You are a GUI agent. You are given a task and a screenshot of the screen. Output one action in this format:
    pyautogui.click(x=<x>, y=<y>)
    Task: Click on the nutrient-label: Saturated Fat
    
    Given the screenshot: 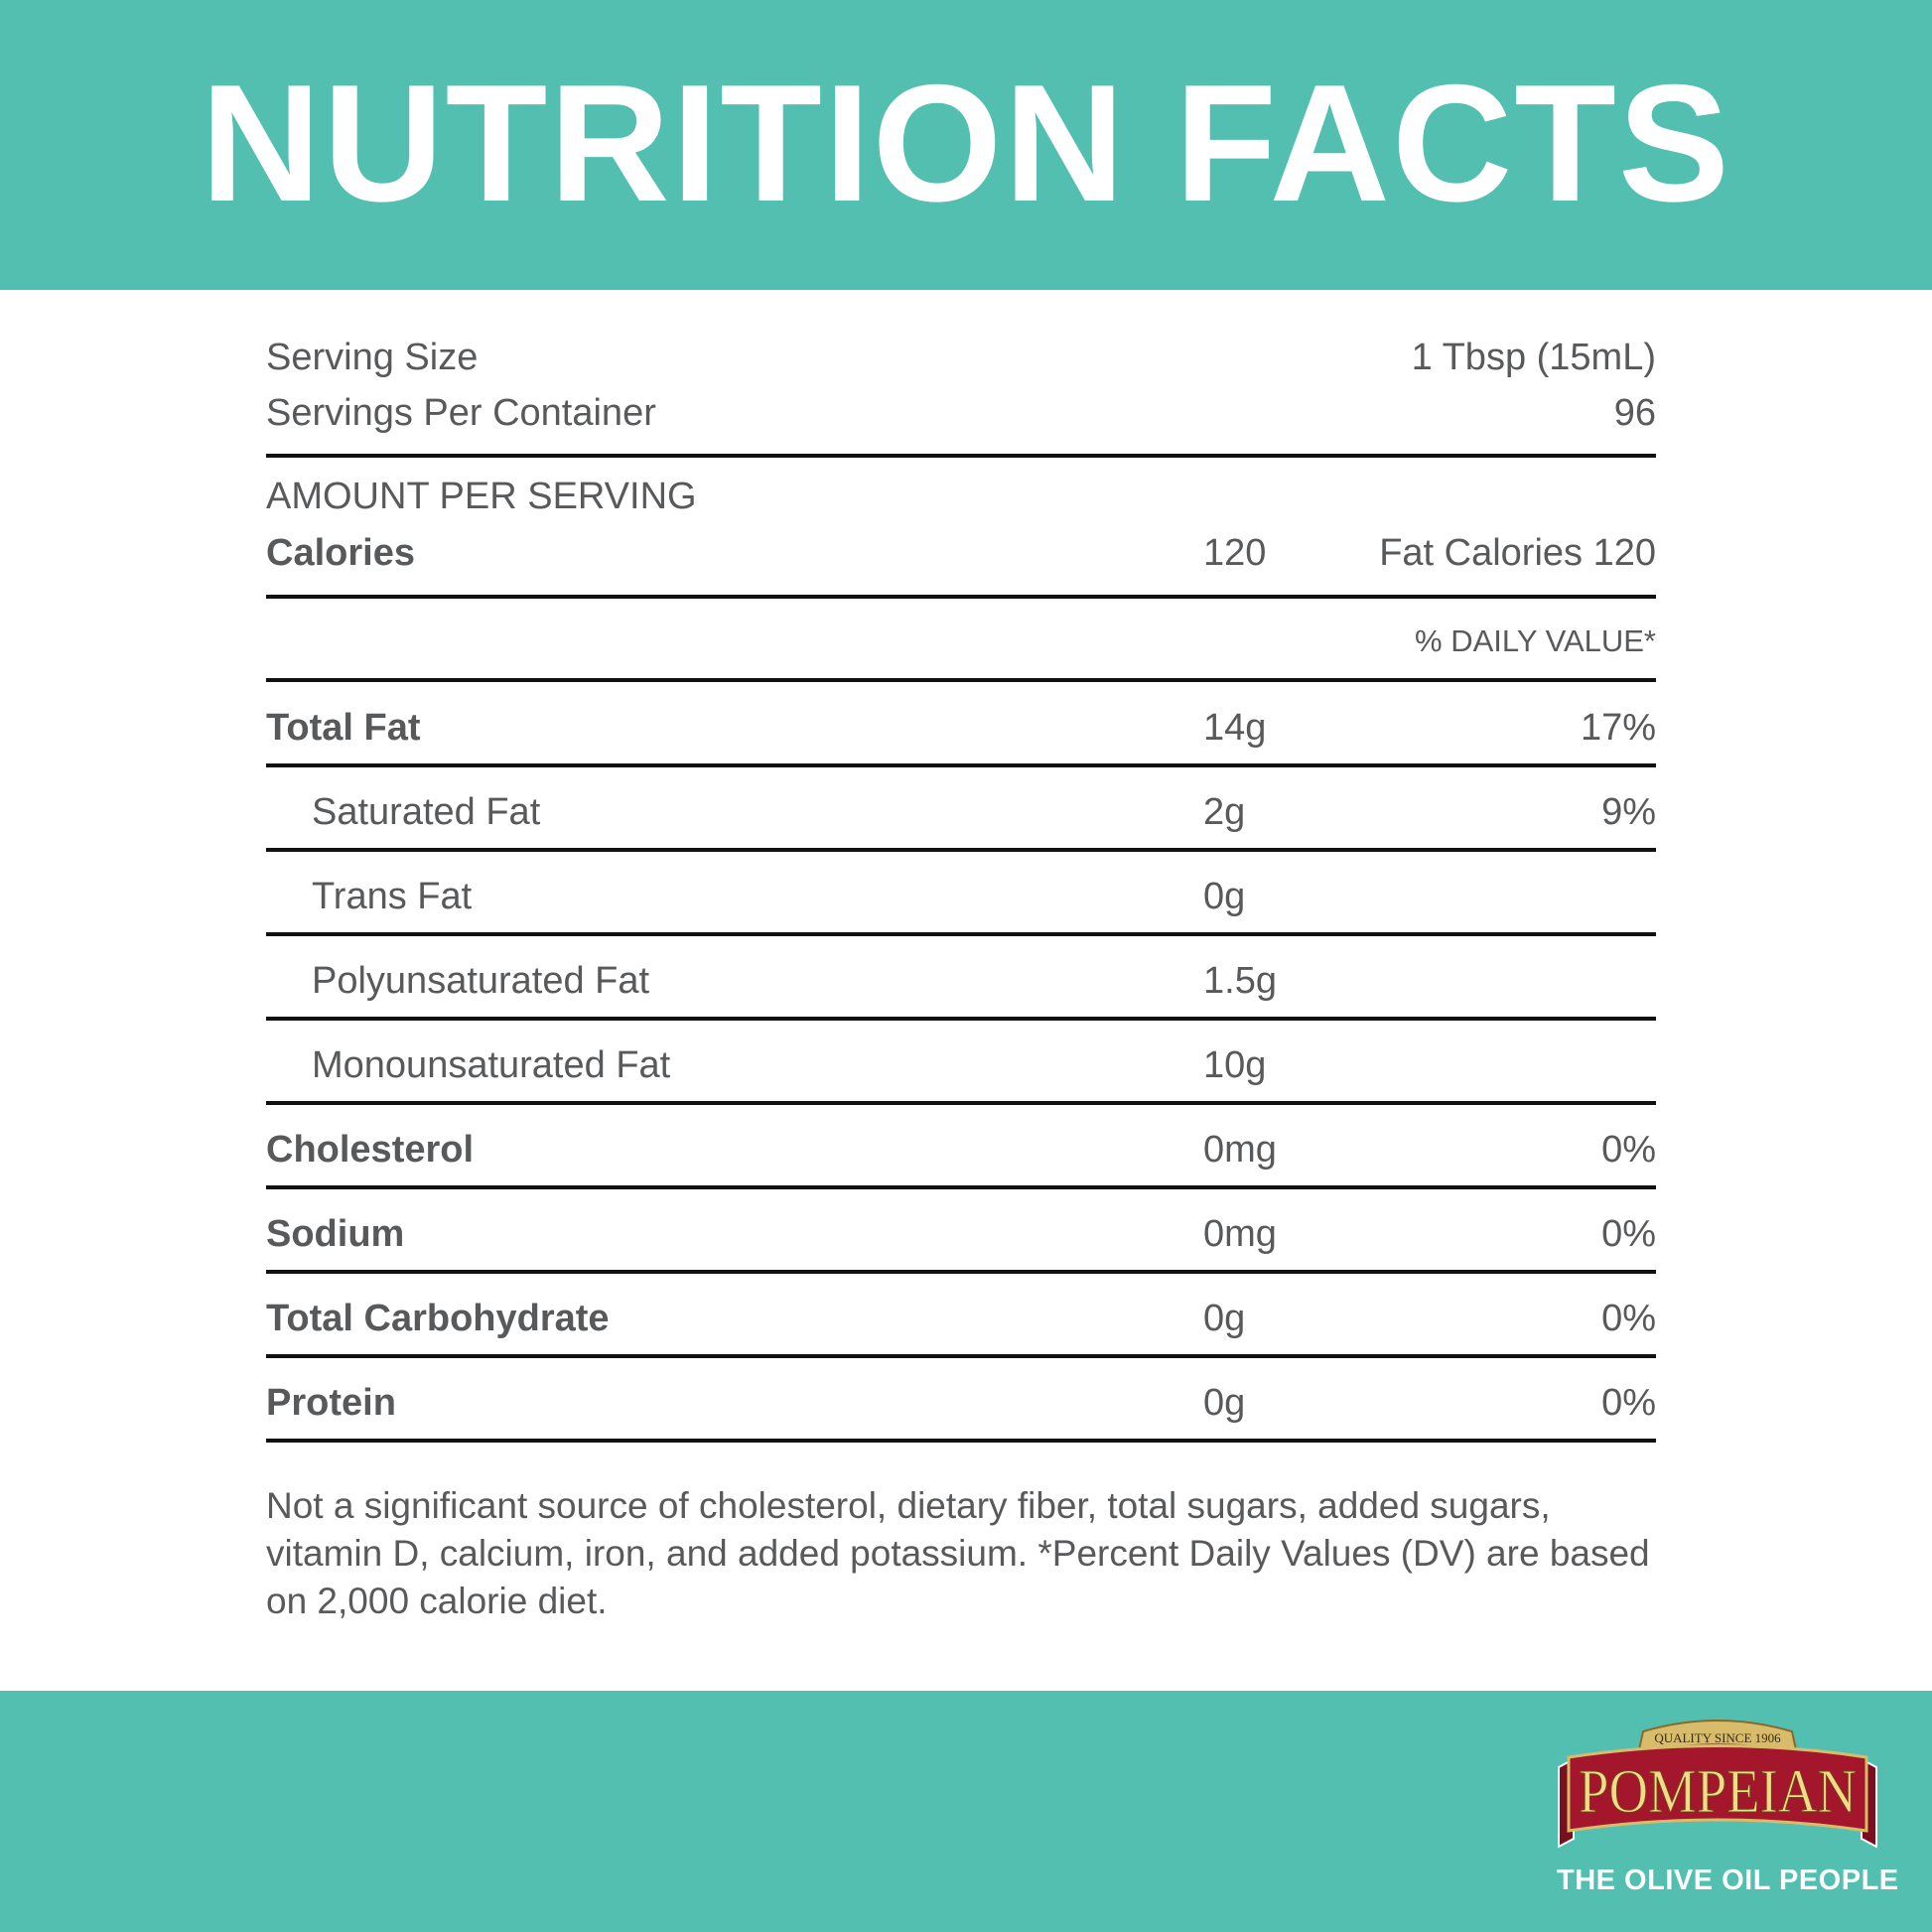 What is the action you would take?
    pyautogui.click(x=426, y=812)
    